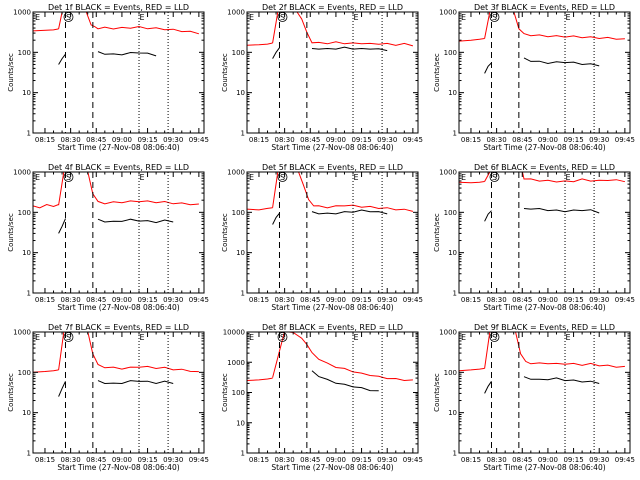 The height and width of the screenshot is (480, 640). Describe the element at coordinates (544, 327) in the screenshot. I see `panel-title: Det 9f BLACK = Events, RED = LLD` at that location.